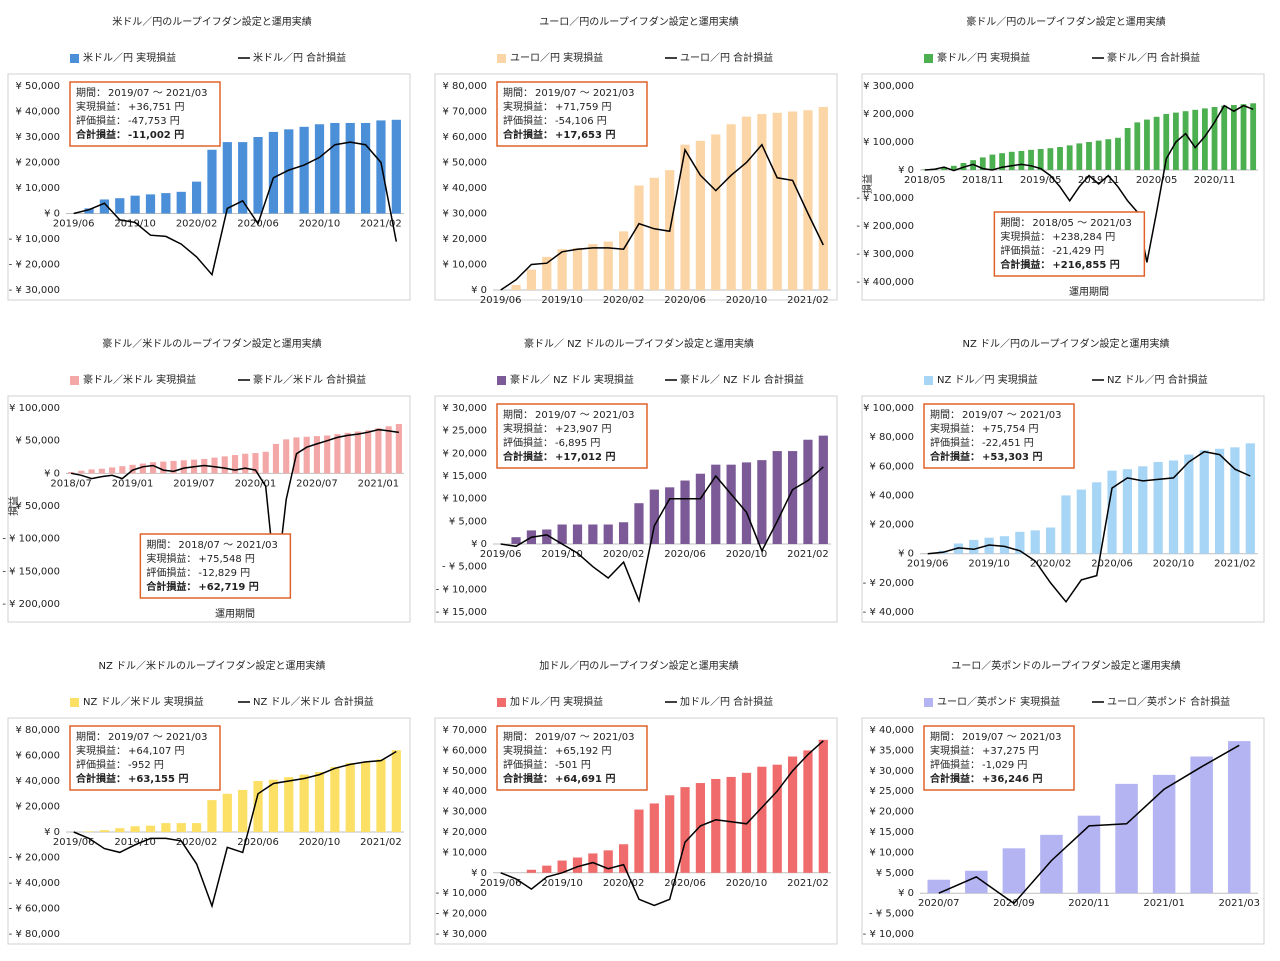  Describe the element at coordinates (461, 934) in the screenshot. I see `y-tick-label: - ¥ 30,000` at that location.